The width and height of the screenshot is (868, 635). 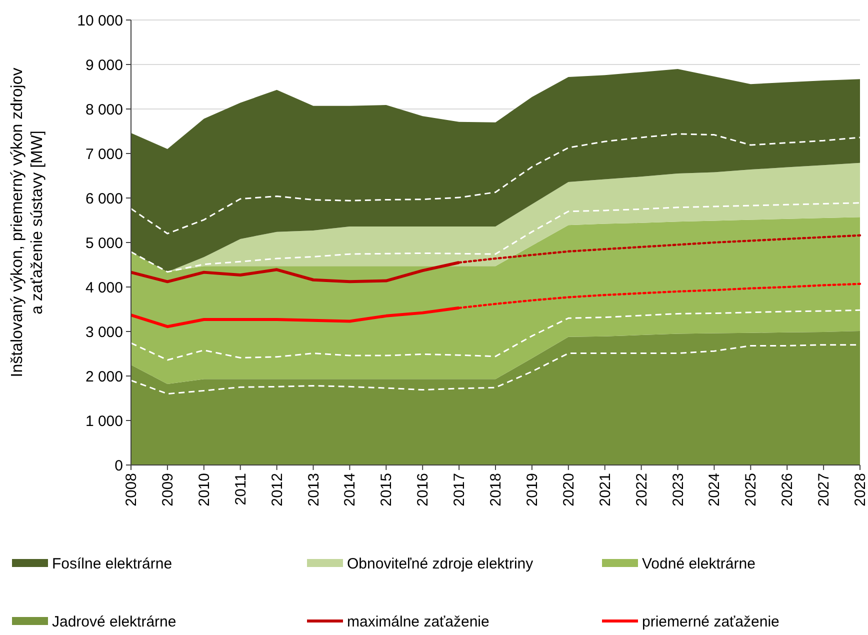 I want to click on x-tick-label: 2026, so click(x=787, y=489).